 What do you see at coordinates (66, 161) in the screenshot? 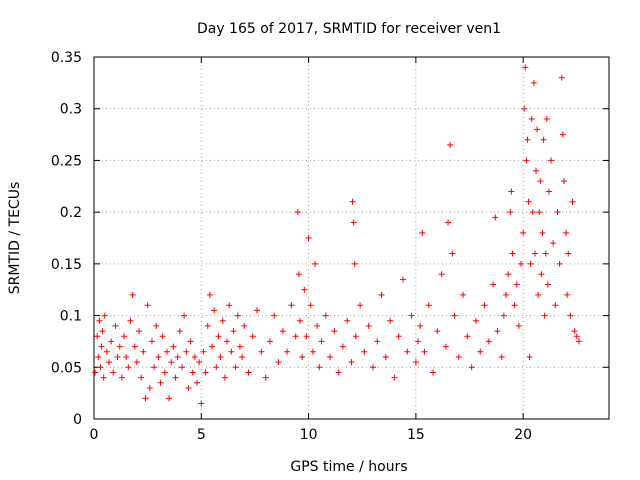
I see `y-tick-label: 0.25` at bounding box center [66, 161].